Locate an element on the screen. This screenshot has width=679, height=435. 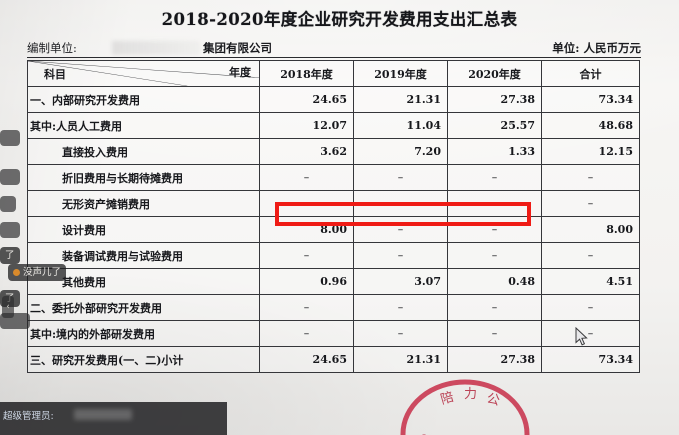
table-cell: 7.20 is located at coordinates (400, 151).